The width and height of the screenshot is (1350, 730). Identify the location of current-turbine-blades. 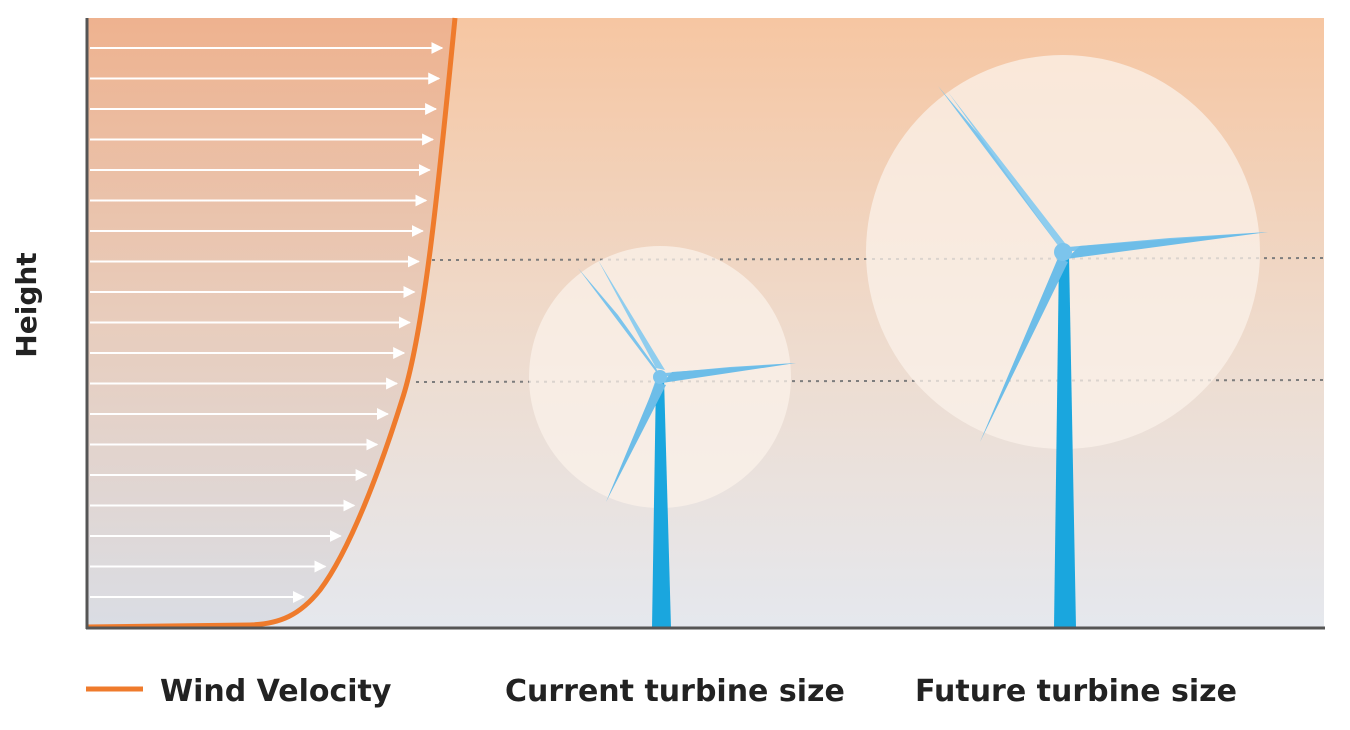
(687, 381).